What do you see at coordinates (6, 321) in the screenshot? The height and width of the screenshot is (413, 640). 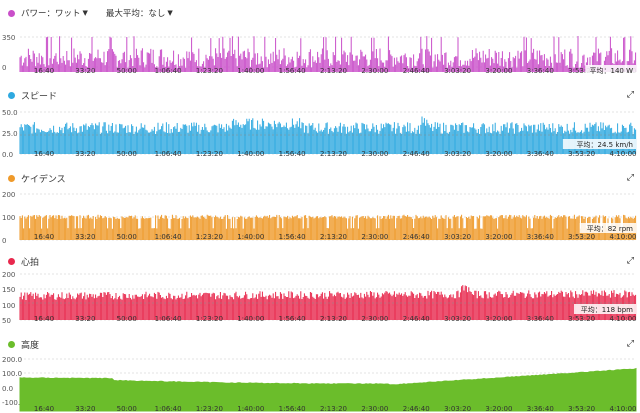 I see `y-tick-label: 50` at bounding box center [6, 321].